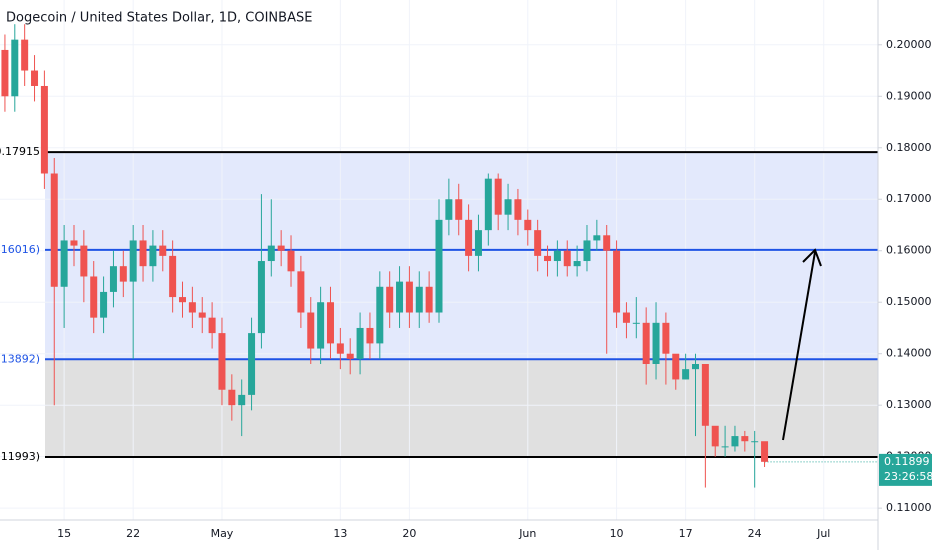 Image resolution: width=932 pixels, height=550 pixels. I want to click on y-tick-label: 0.17000, so click(909, 198).